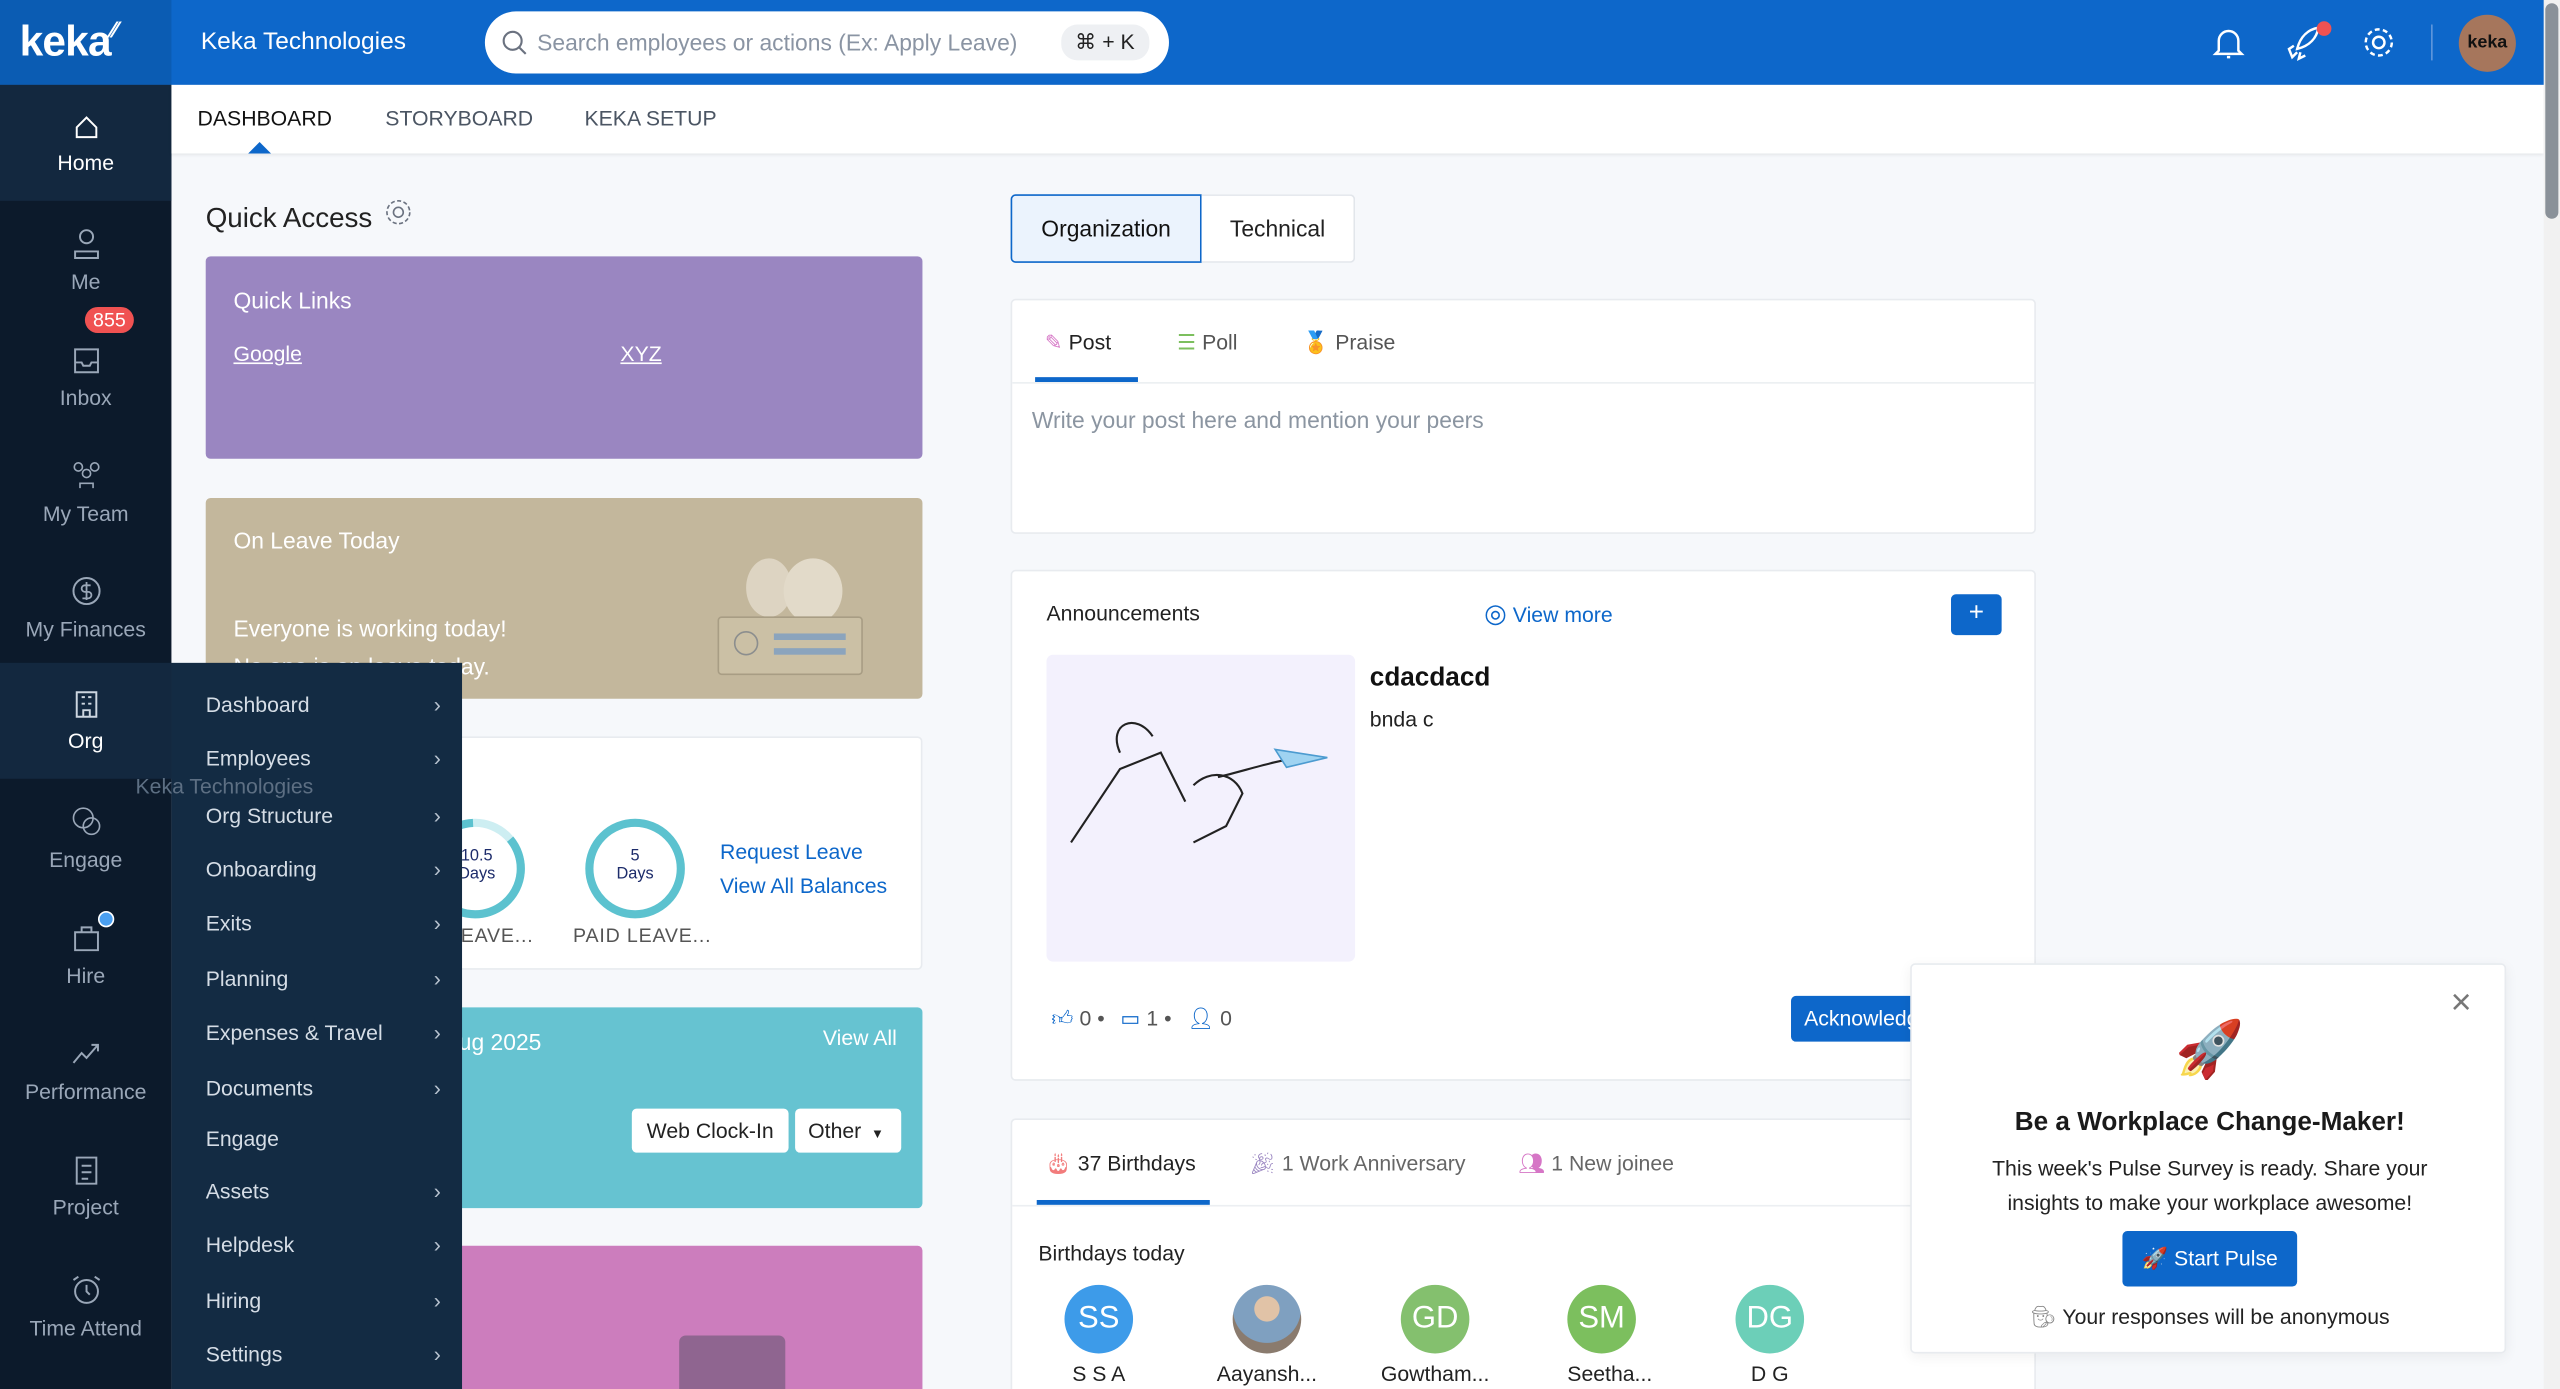  Describe the element at coordinates (1532, 1163) in the screenshot. I see `users-icon: 👥︎` at that location.